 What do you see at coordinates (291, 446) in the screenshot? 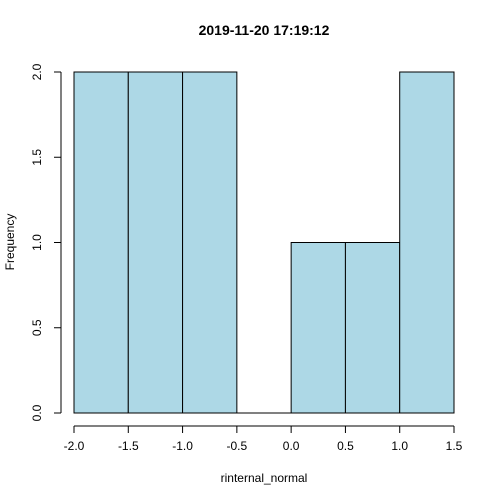
I see `x-tick-label: 0.0` at bounding box center [291, 446].